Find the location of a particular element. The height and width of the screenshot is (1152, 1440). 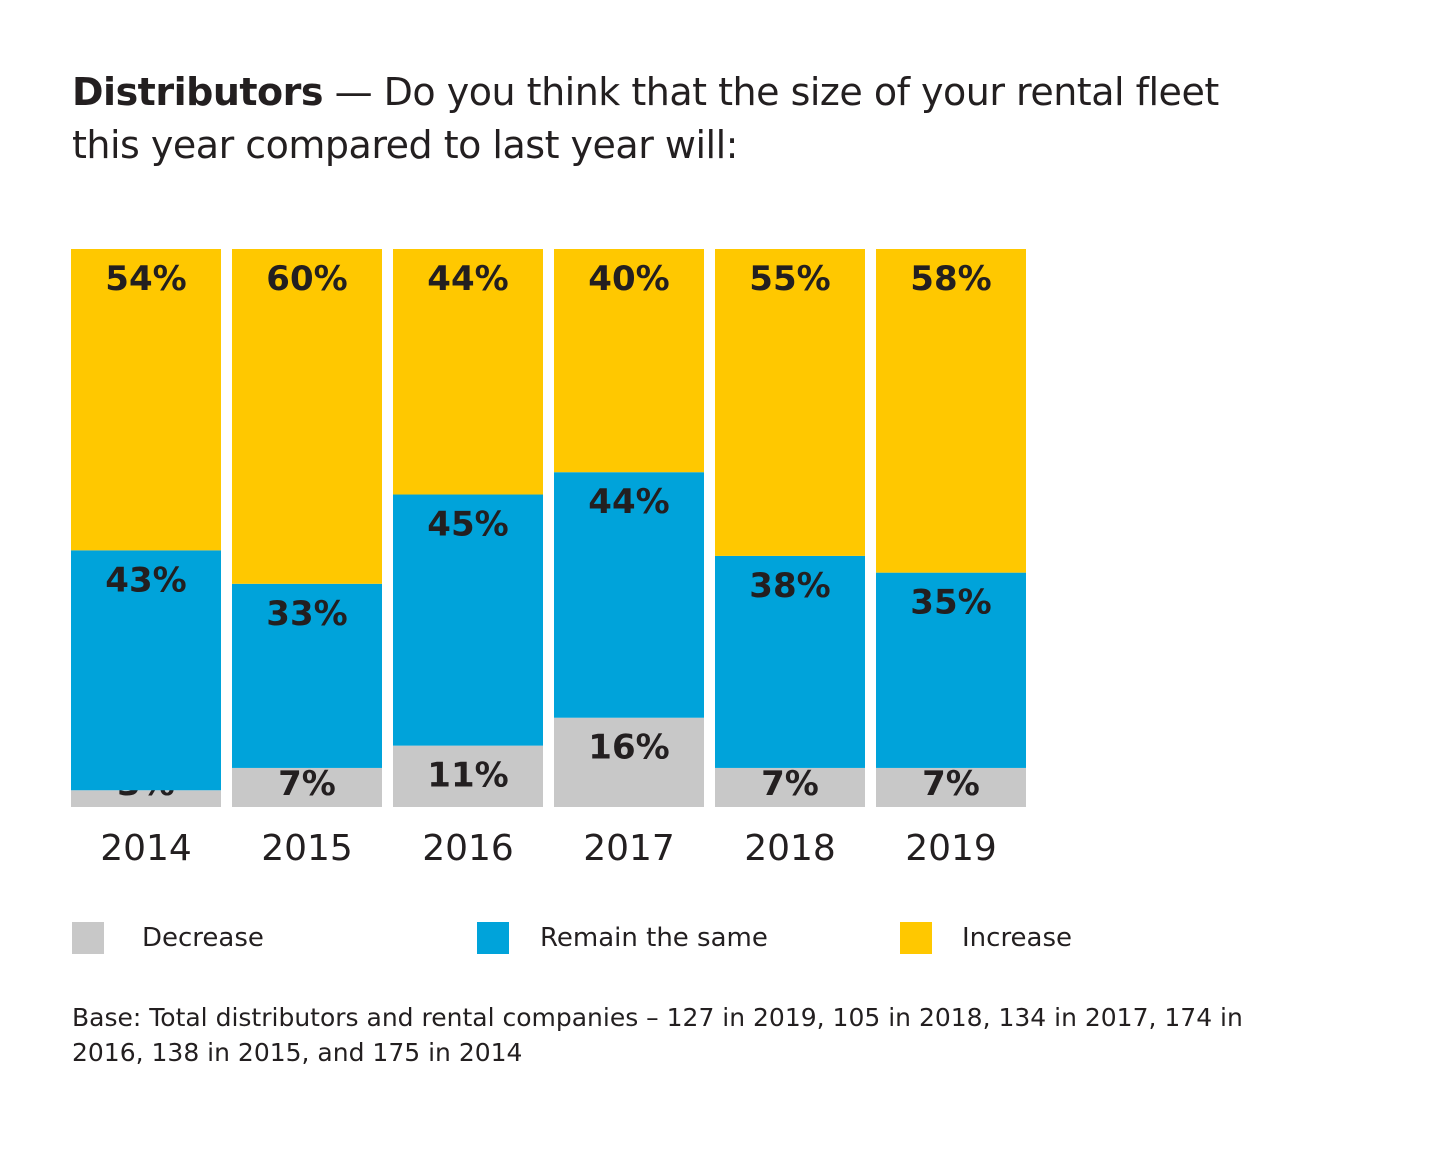

data-label: 11% is located at coordinates (467, 776).